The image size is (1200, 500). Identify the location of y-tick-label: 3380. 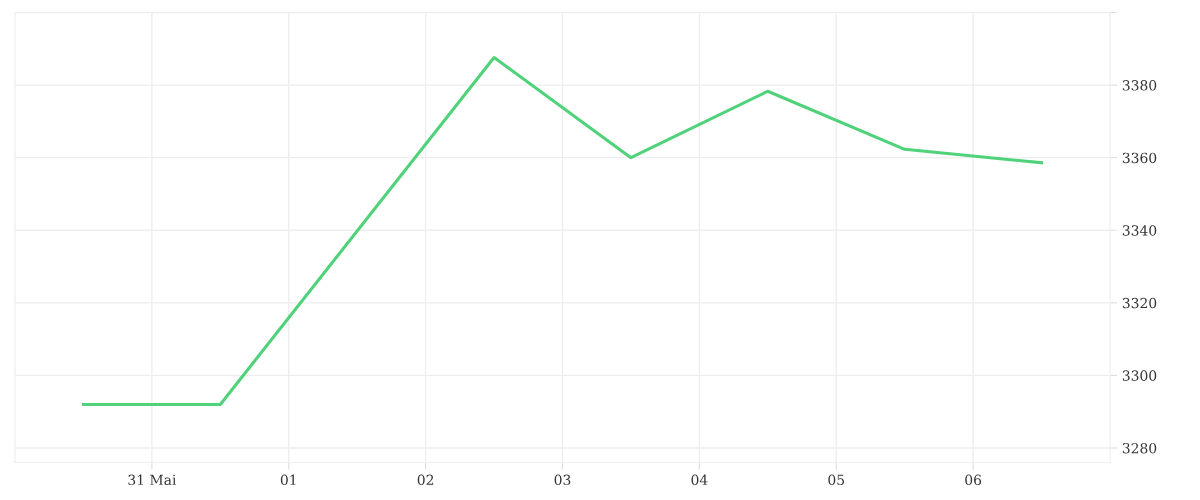
(1139, 85).